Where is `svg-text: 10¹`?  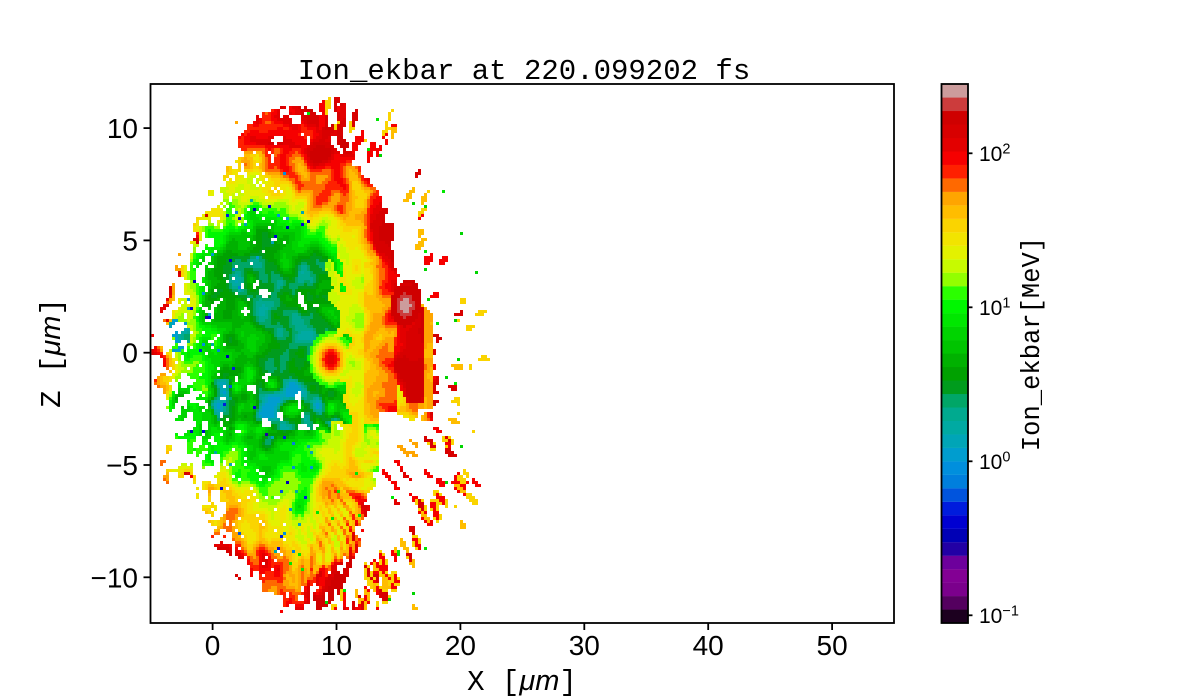 svg-text: 10¹ is located at coordinates (994, 307).